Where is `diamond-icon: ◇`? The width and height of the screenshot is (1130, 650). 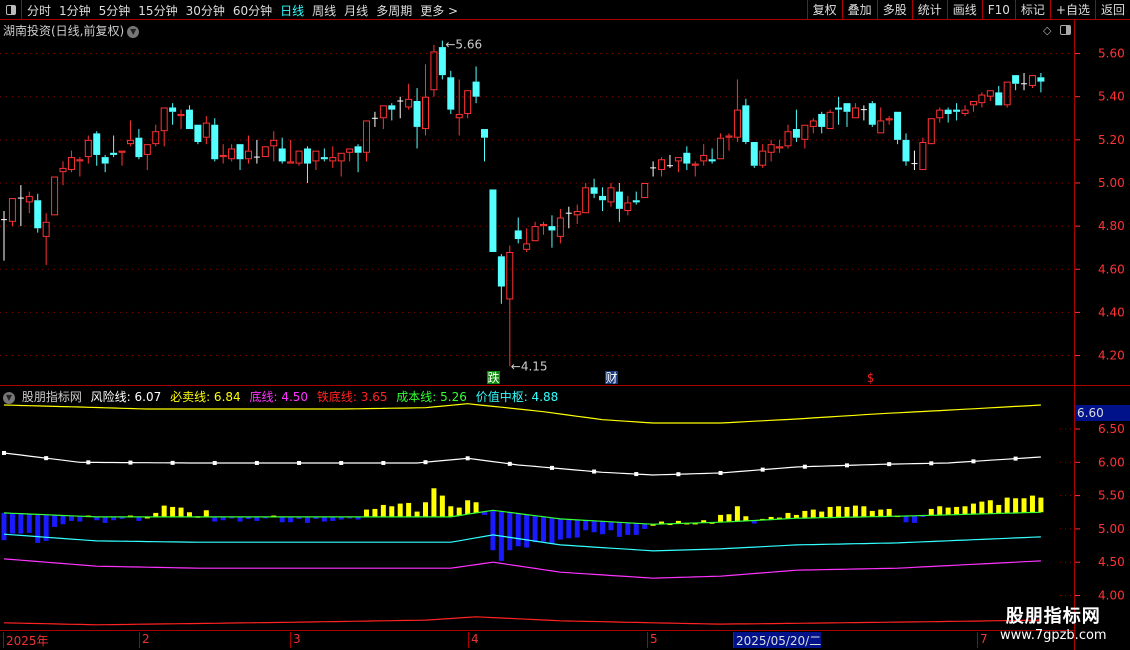 diamond-icon: ◇ is located at coordinates (1047, 30).